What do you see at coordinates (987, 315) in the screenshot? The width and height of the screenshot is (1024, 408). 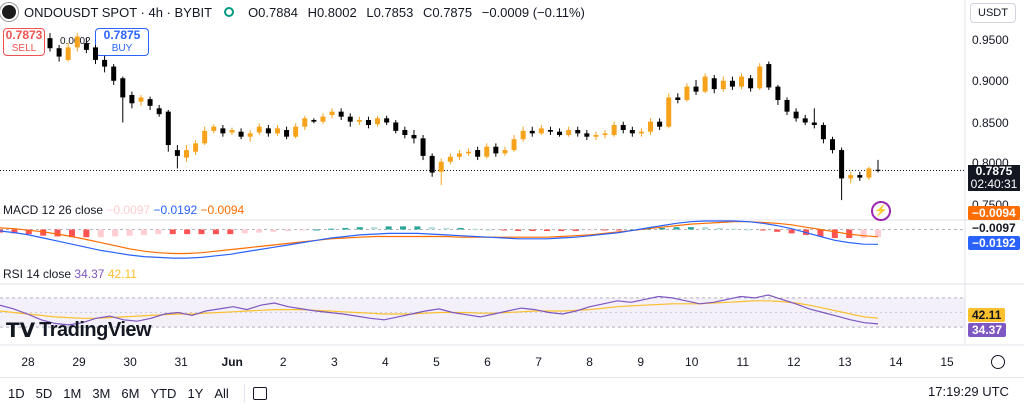 I see `rsi-ma-tag: 42.11` at bounding box center [987, 315].